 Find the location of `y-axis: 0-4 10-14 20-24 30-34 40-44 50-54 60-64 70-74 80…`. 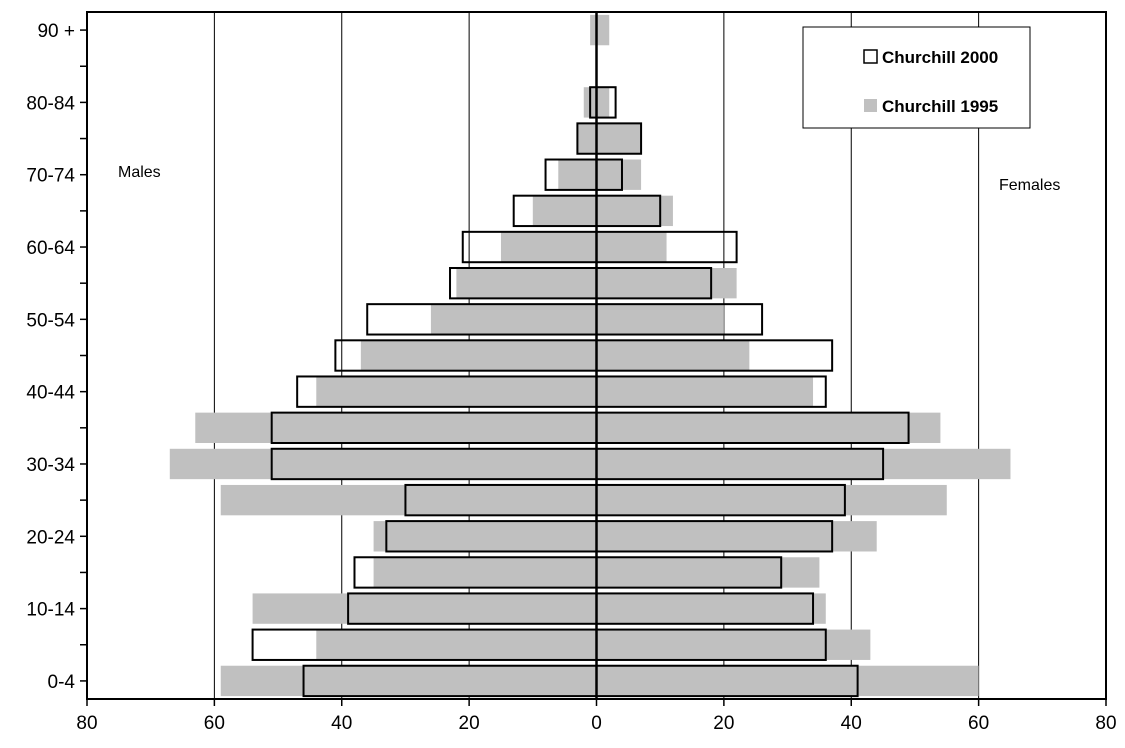

y-axis: 0-4 10-14 20-24 30-34 40-44 50-54 60-64 70-74 80… is located at coordinates (56, 357).